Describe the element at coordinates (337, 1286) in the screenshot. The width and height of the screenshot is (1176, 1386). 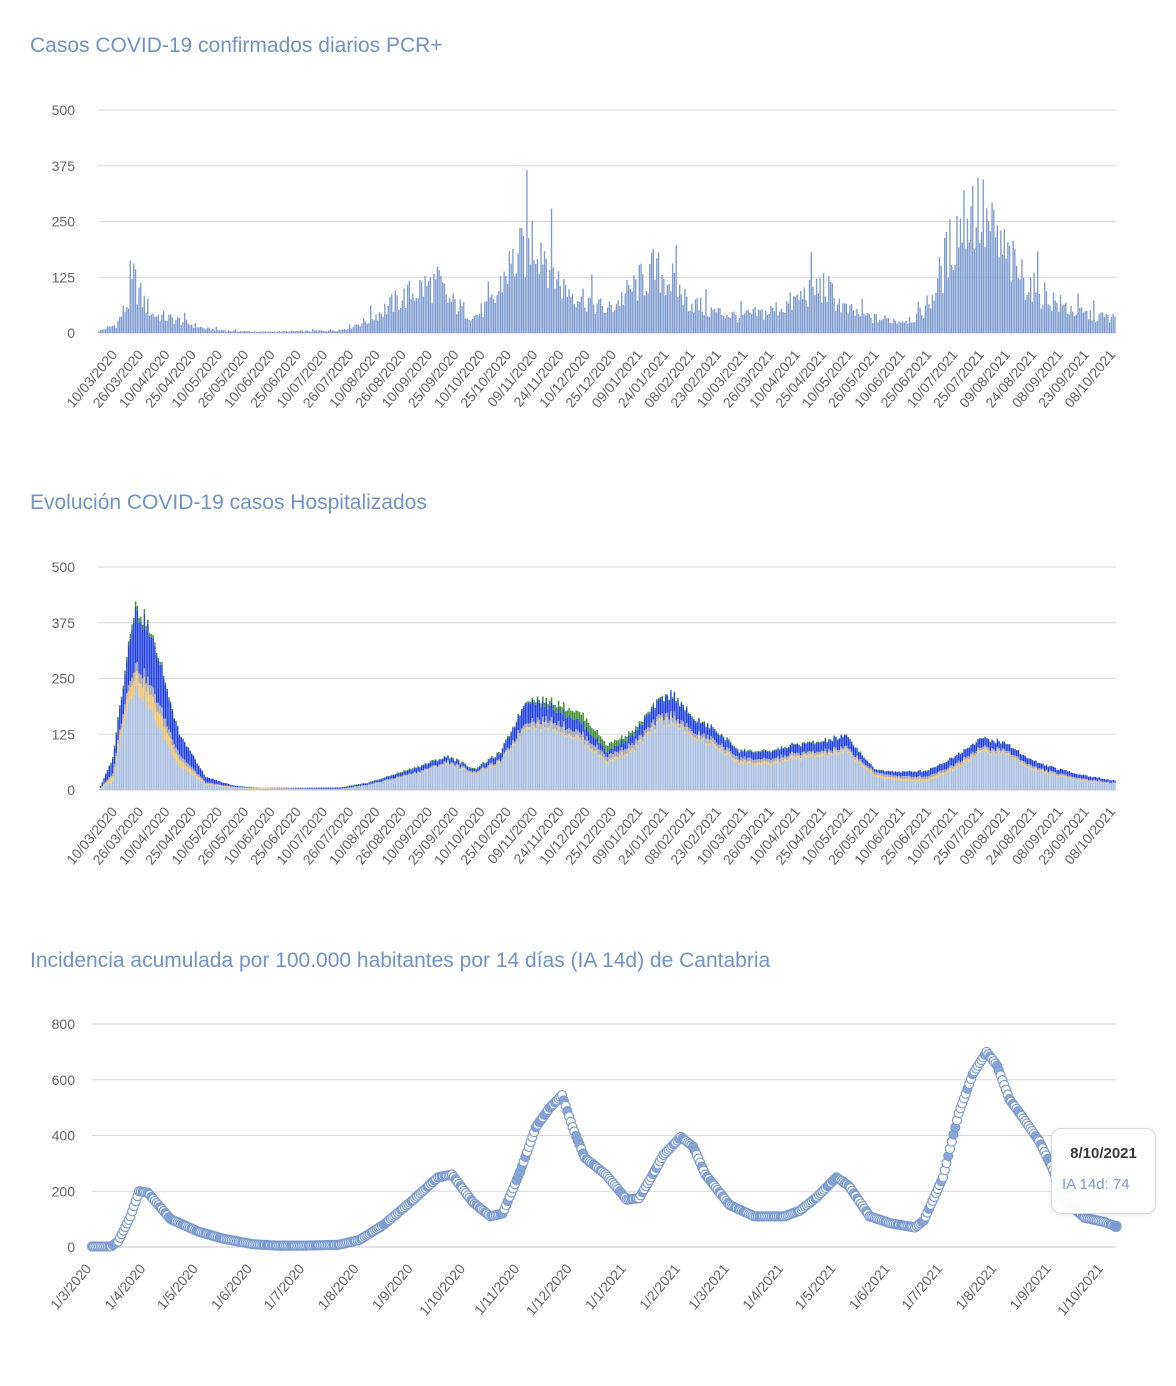
I see `x-tick-label: 1/8/2020` at that location.